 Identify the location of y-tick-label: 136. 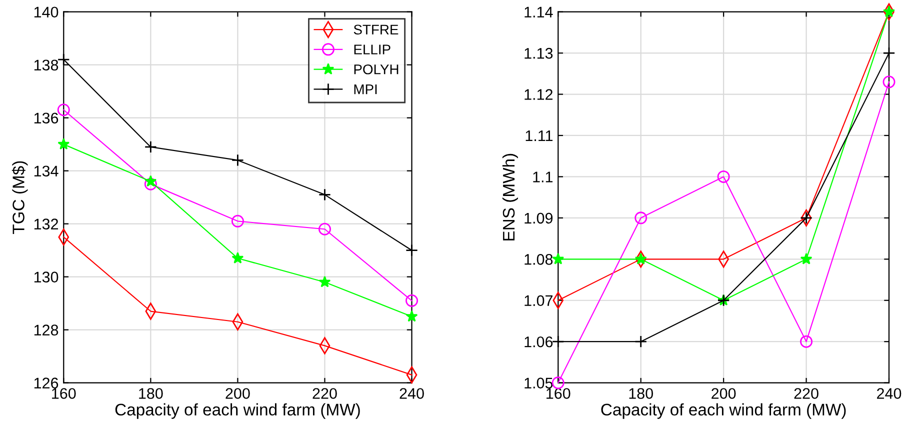
(46, 118).